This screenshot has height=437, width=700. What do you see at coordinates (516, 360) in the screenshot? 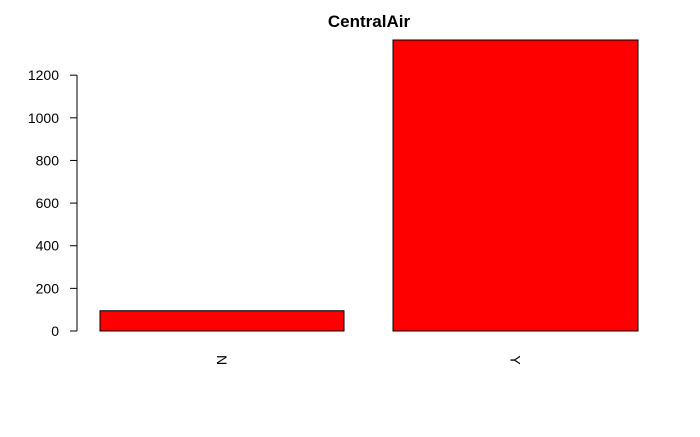
I see `x-tick-label-y: Y` at bounding box center [516, 360].